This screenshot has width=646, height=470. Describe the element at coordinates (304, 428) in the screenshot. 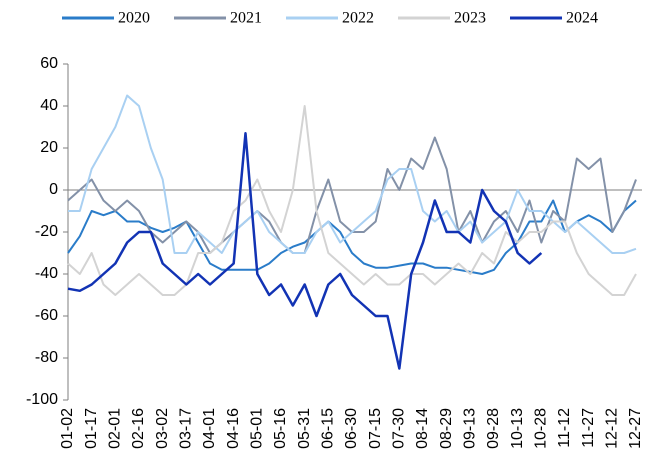

I see `x-tick-label: 05-31` at that location.